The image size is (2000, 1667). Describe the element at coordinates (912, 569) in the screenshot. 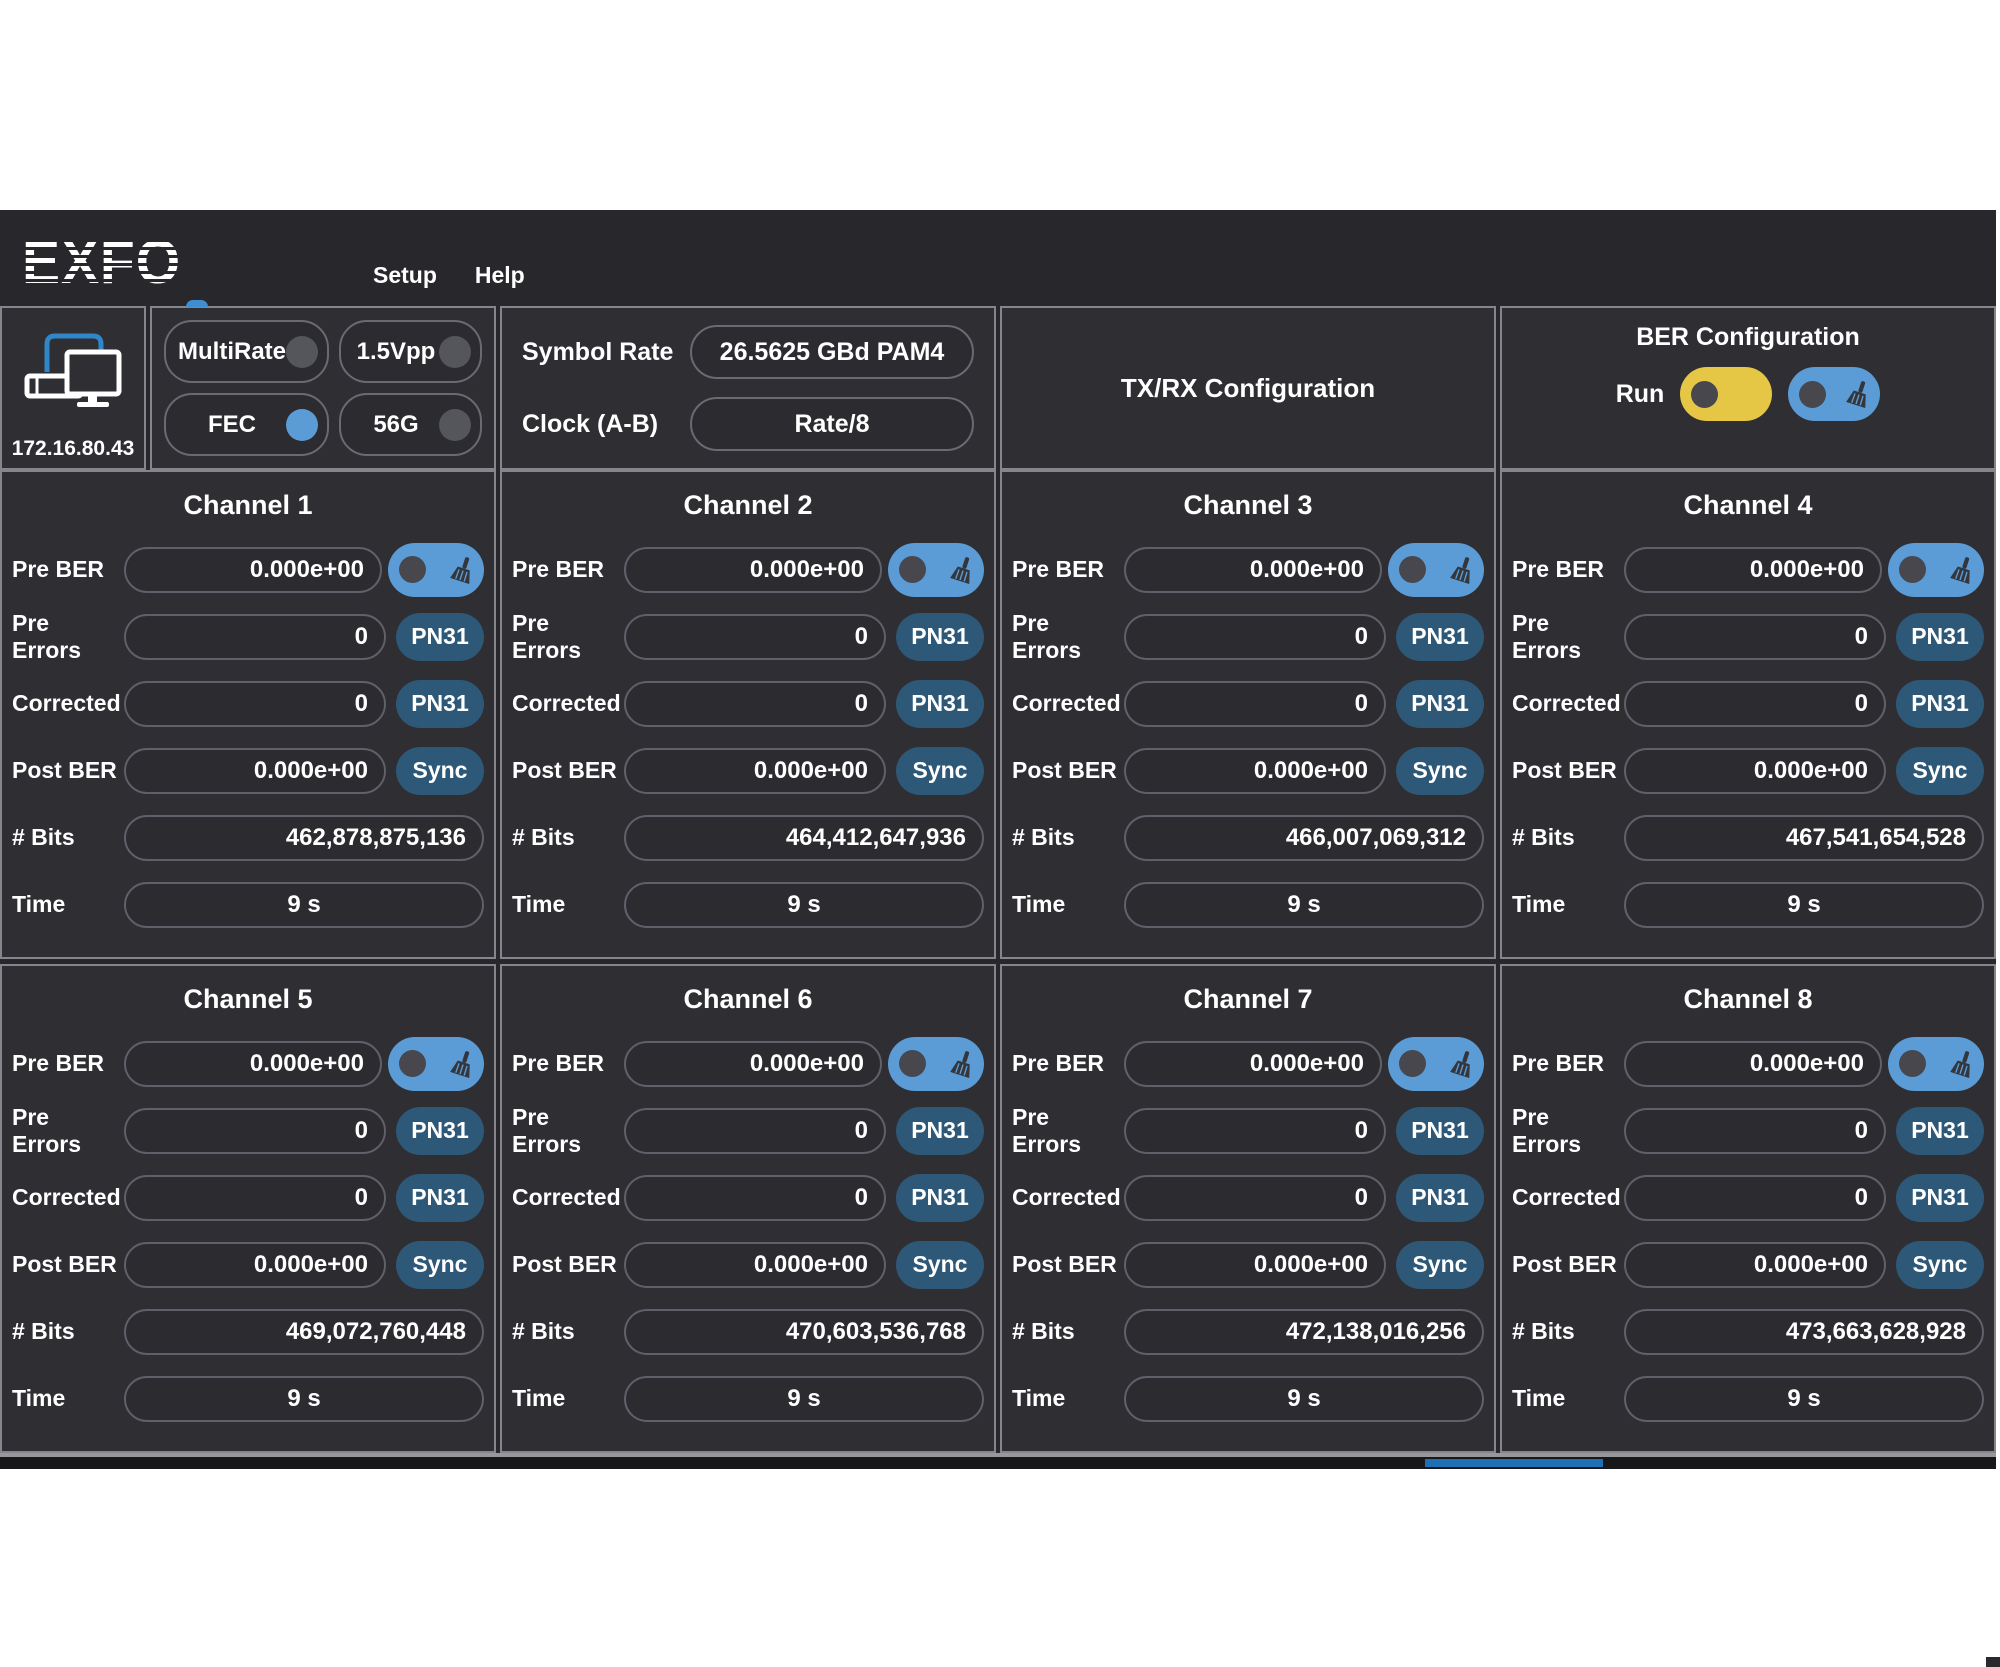

I see `toggle-knob` at that location.